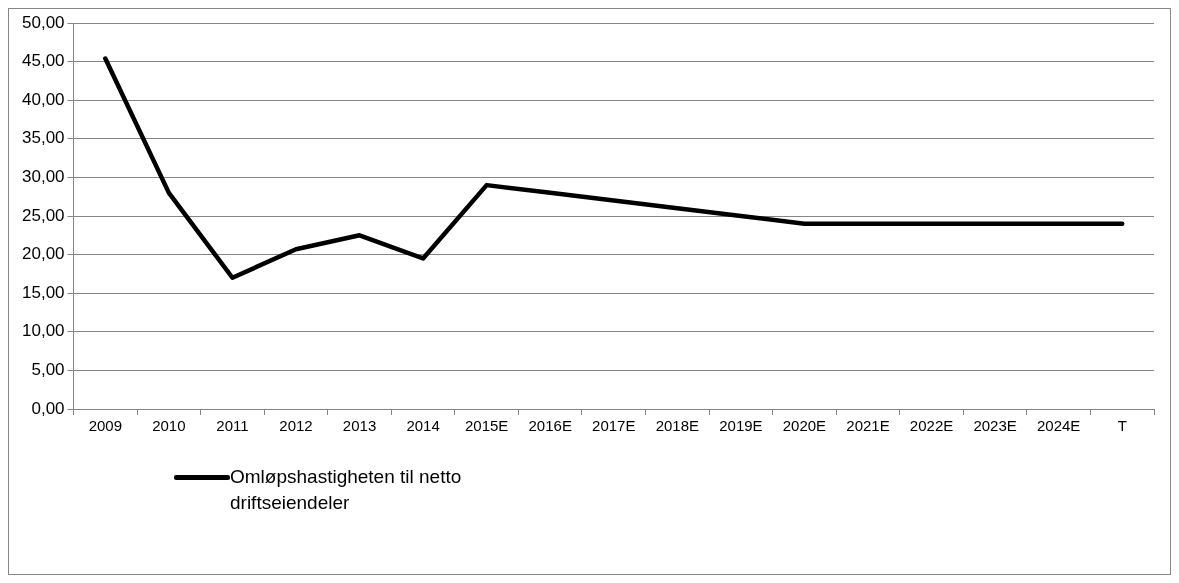 The image size is (1179, 583). Describe the element at coordinates (486, 426) in the screenshot. I see `x-tick-label: 2015E` at that location.